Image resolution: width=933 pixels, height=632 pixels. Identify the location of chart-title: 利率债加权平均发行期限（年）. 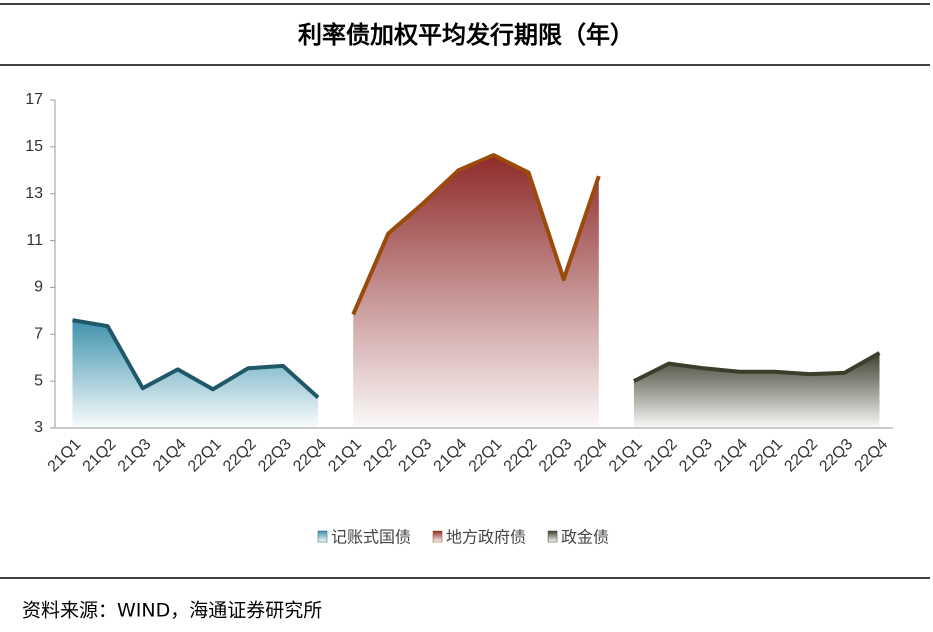
(466, 35).